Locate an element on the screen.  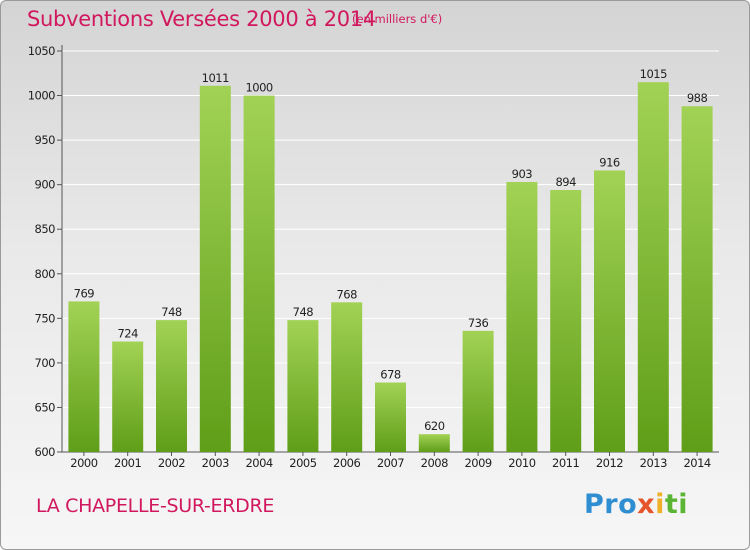
x-tick-label: 2008 is located at coordinates (434, 463).